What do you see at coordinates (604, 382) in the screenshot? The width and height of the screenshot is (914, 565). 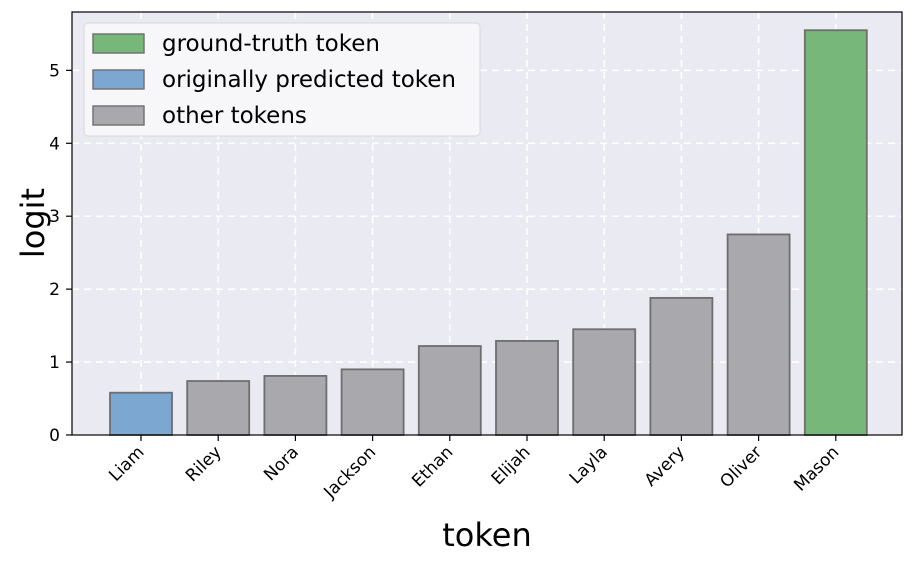 I see `bar-layla` at bounding box center [604, 382].